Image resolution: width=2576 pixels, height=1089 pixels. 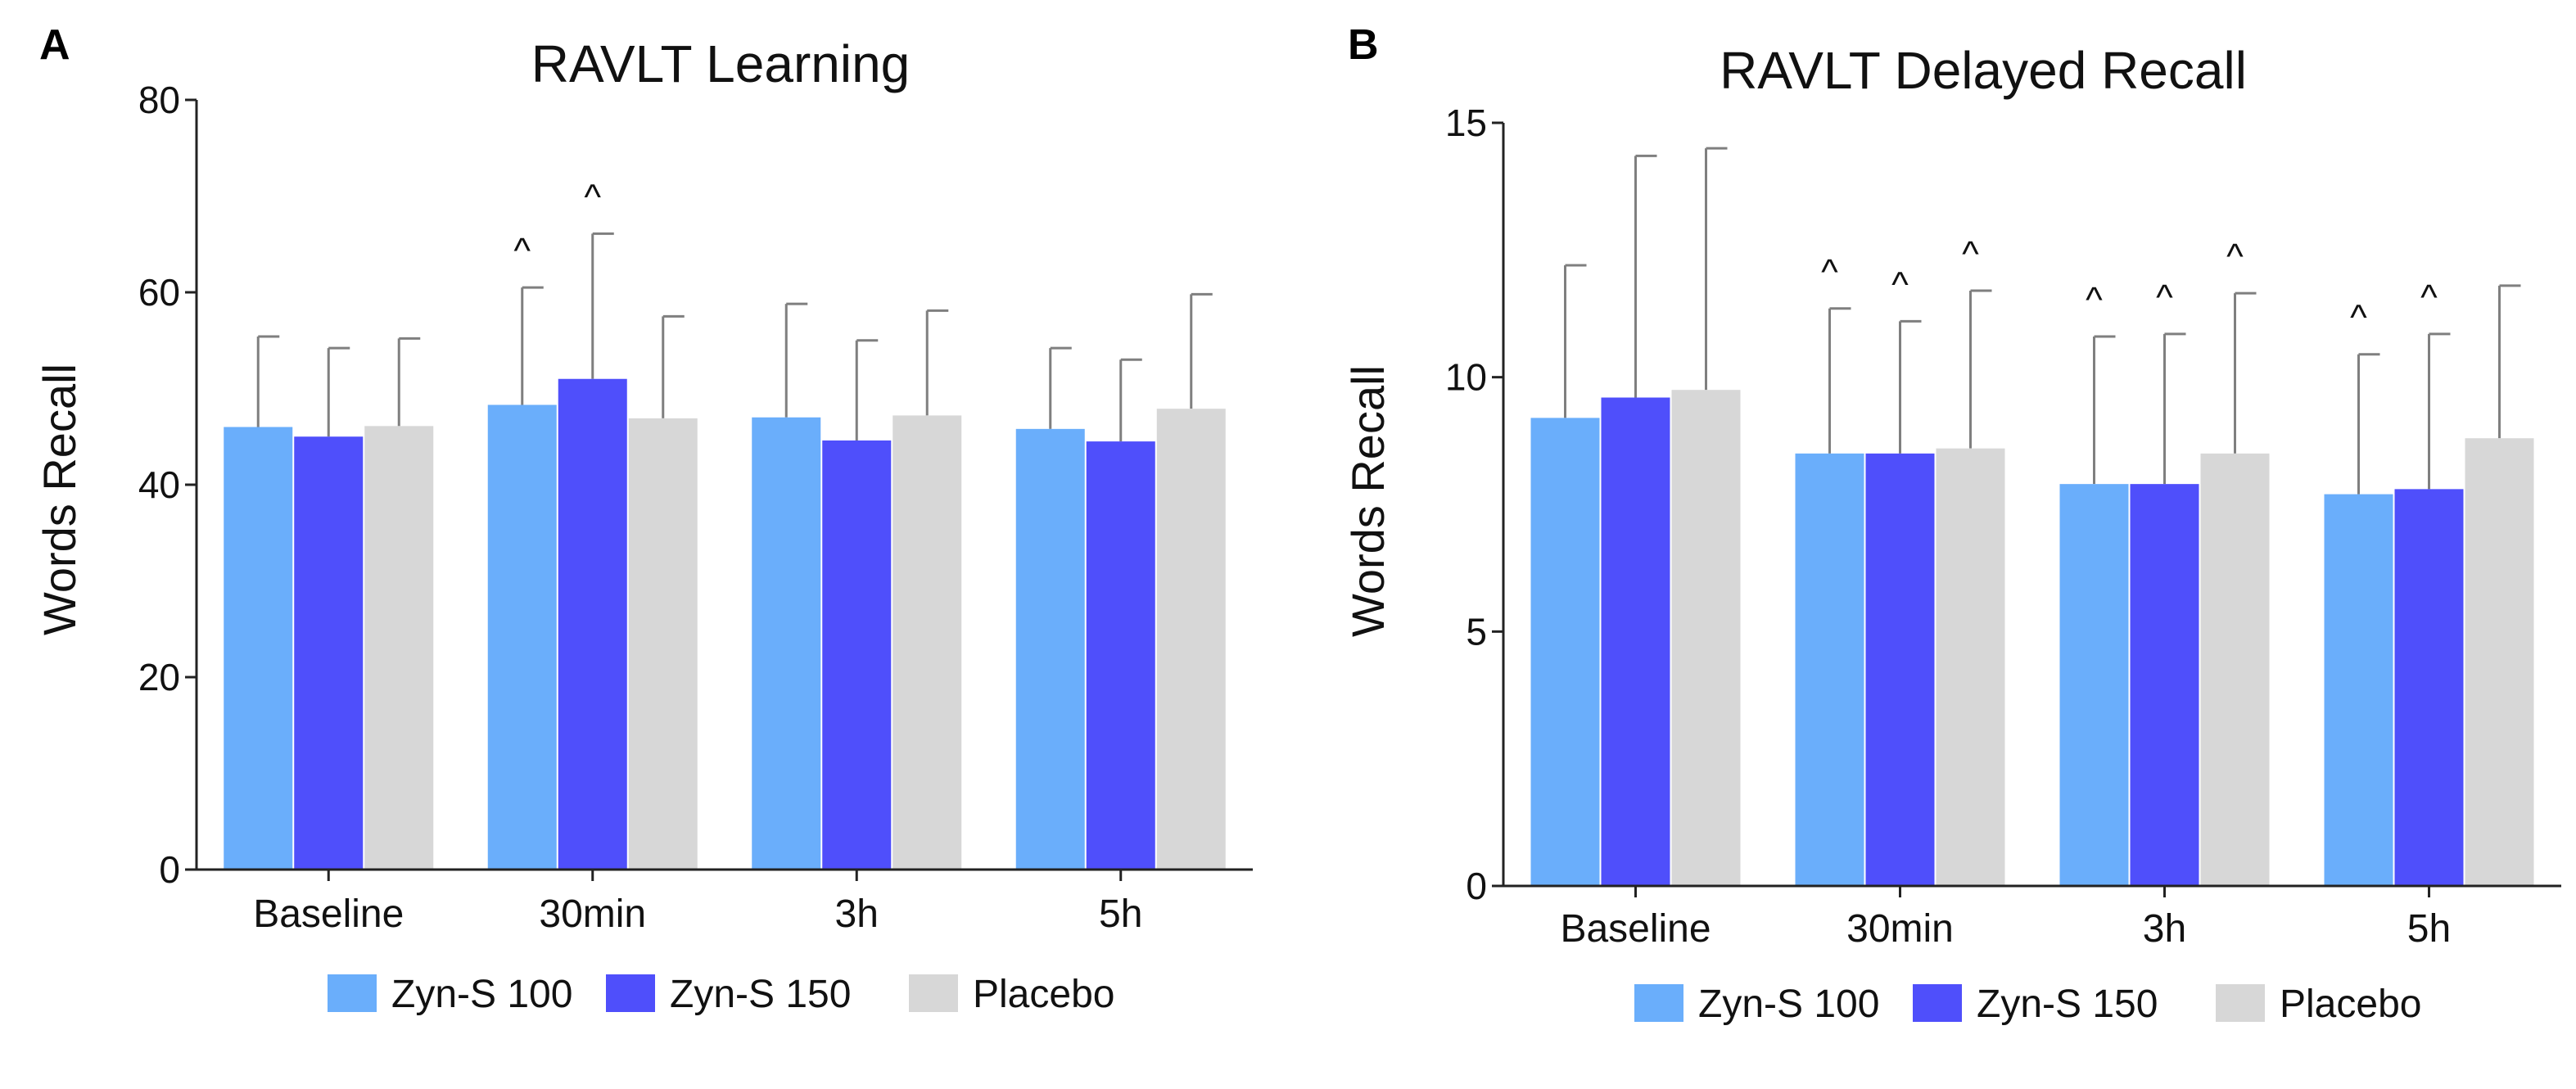 I want to click on y-tick-label: 5, so click(x=1476, y=631).